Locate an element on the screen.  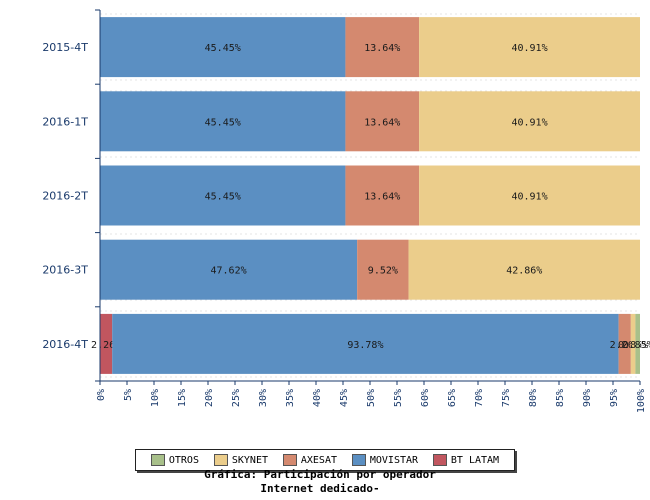
chart-legend: OTROS SKYNET AXESAT MOVISTAR BT LATAM is located at coordinates (325, 460).